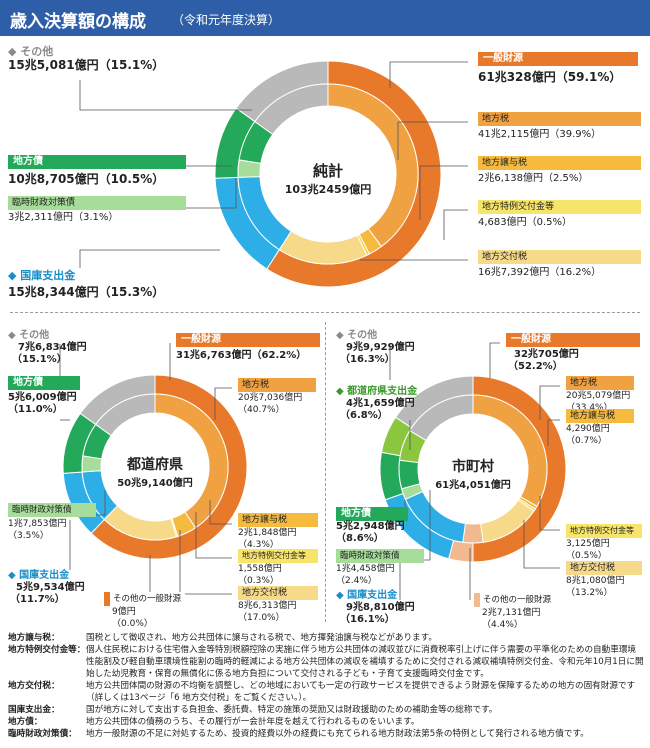 The width and height of the screenshot is (650, 748). Describe the element at coordinates (145, 611) in the screenshot. I see `pref-othergen-label: その他の一般財源 9億円 （0.0%）` at that location.